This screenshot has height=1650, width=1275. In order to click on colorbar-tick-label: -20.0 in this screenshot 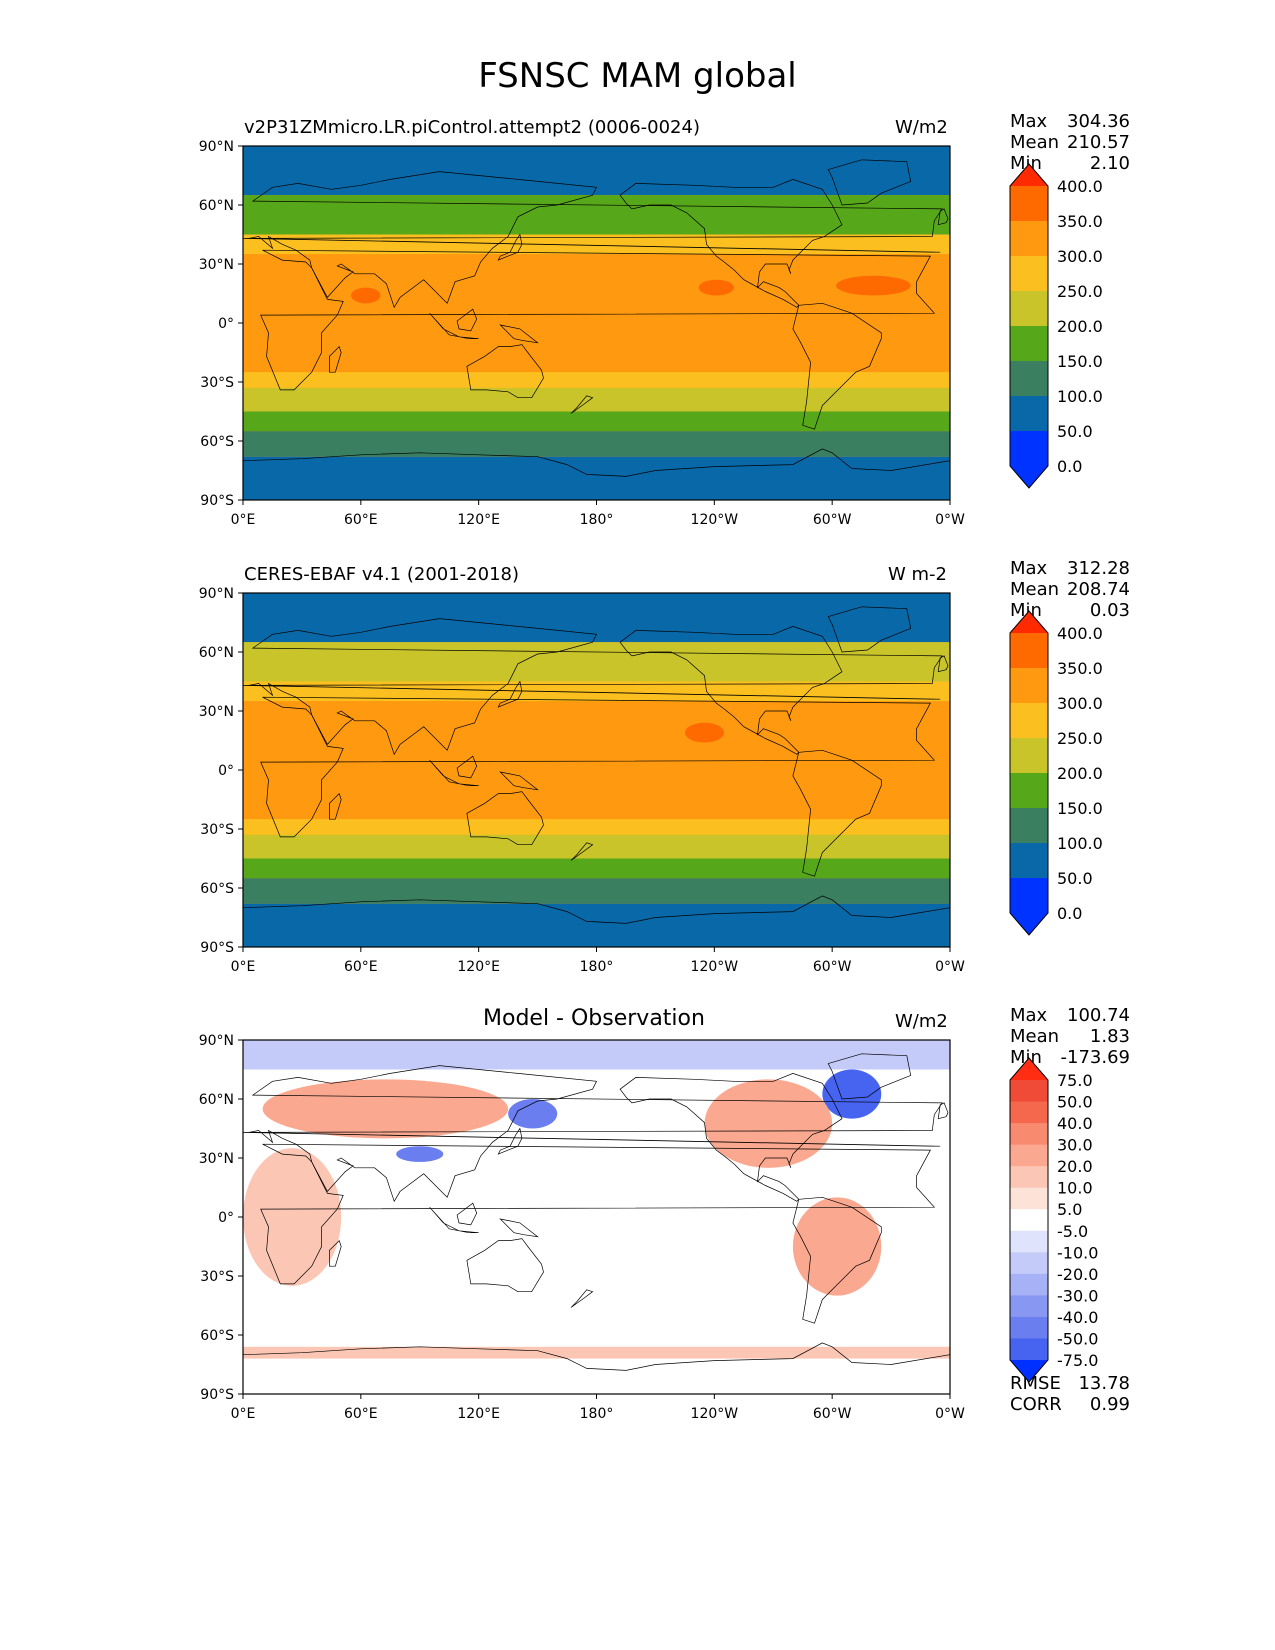, I will do `click(1077, 1274)`.